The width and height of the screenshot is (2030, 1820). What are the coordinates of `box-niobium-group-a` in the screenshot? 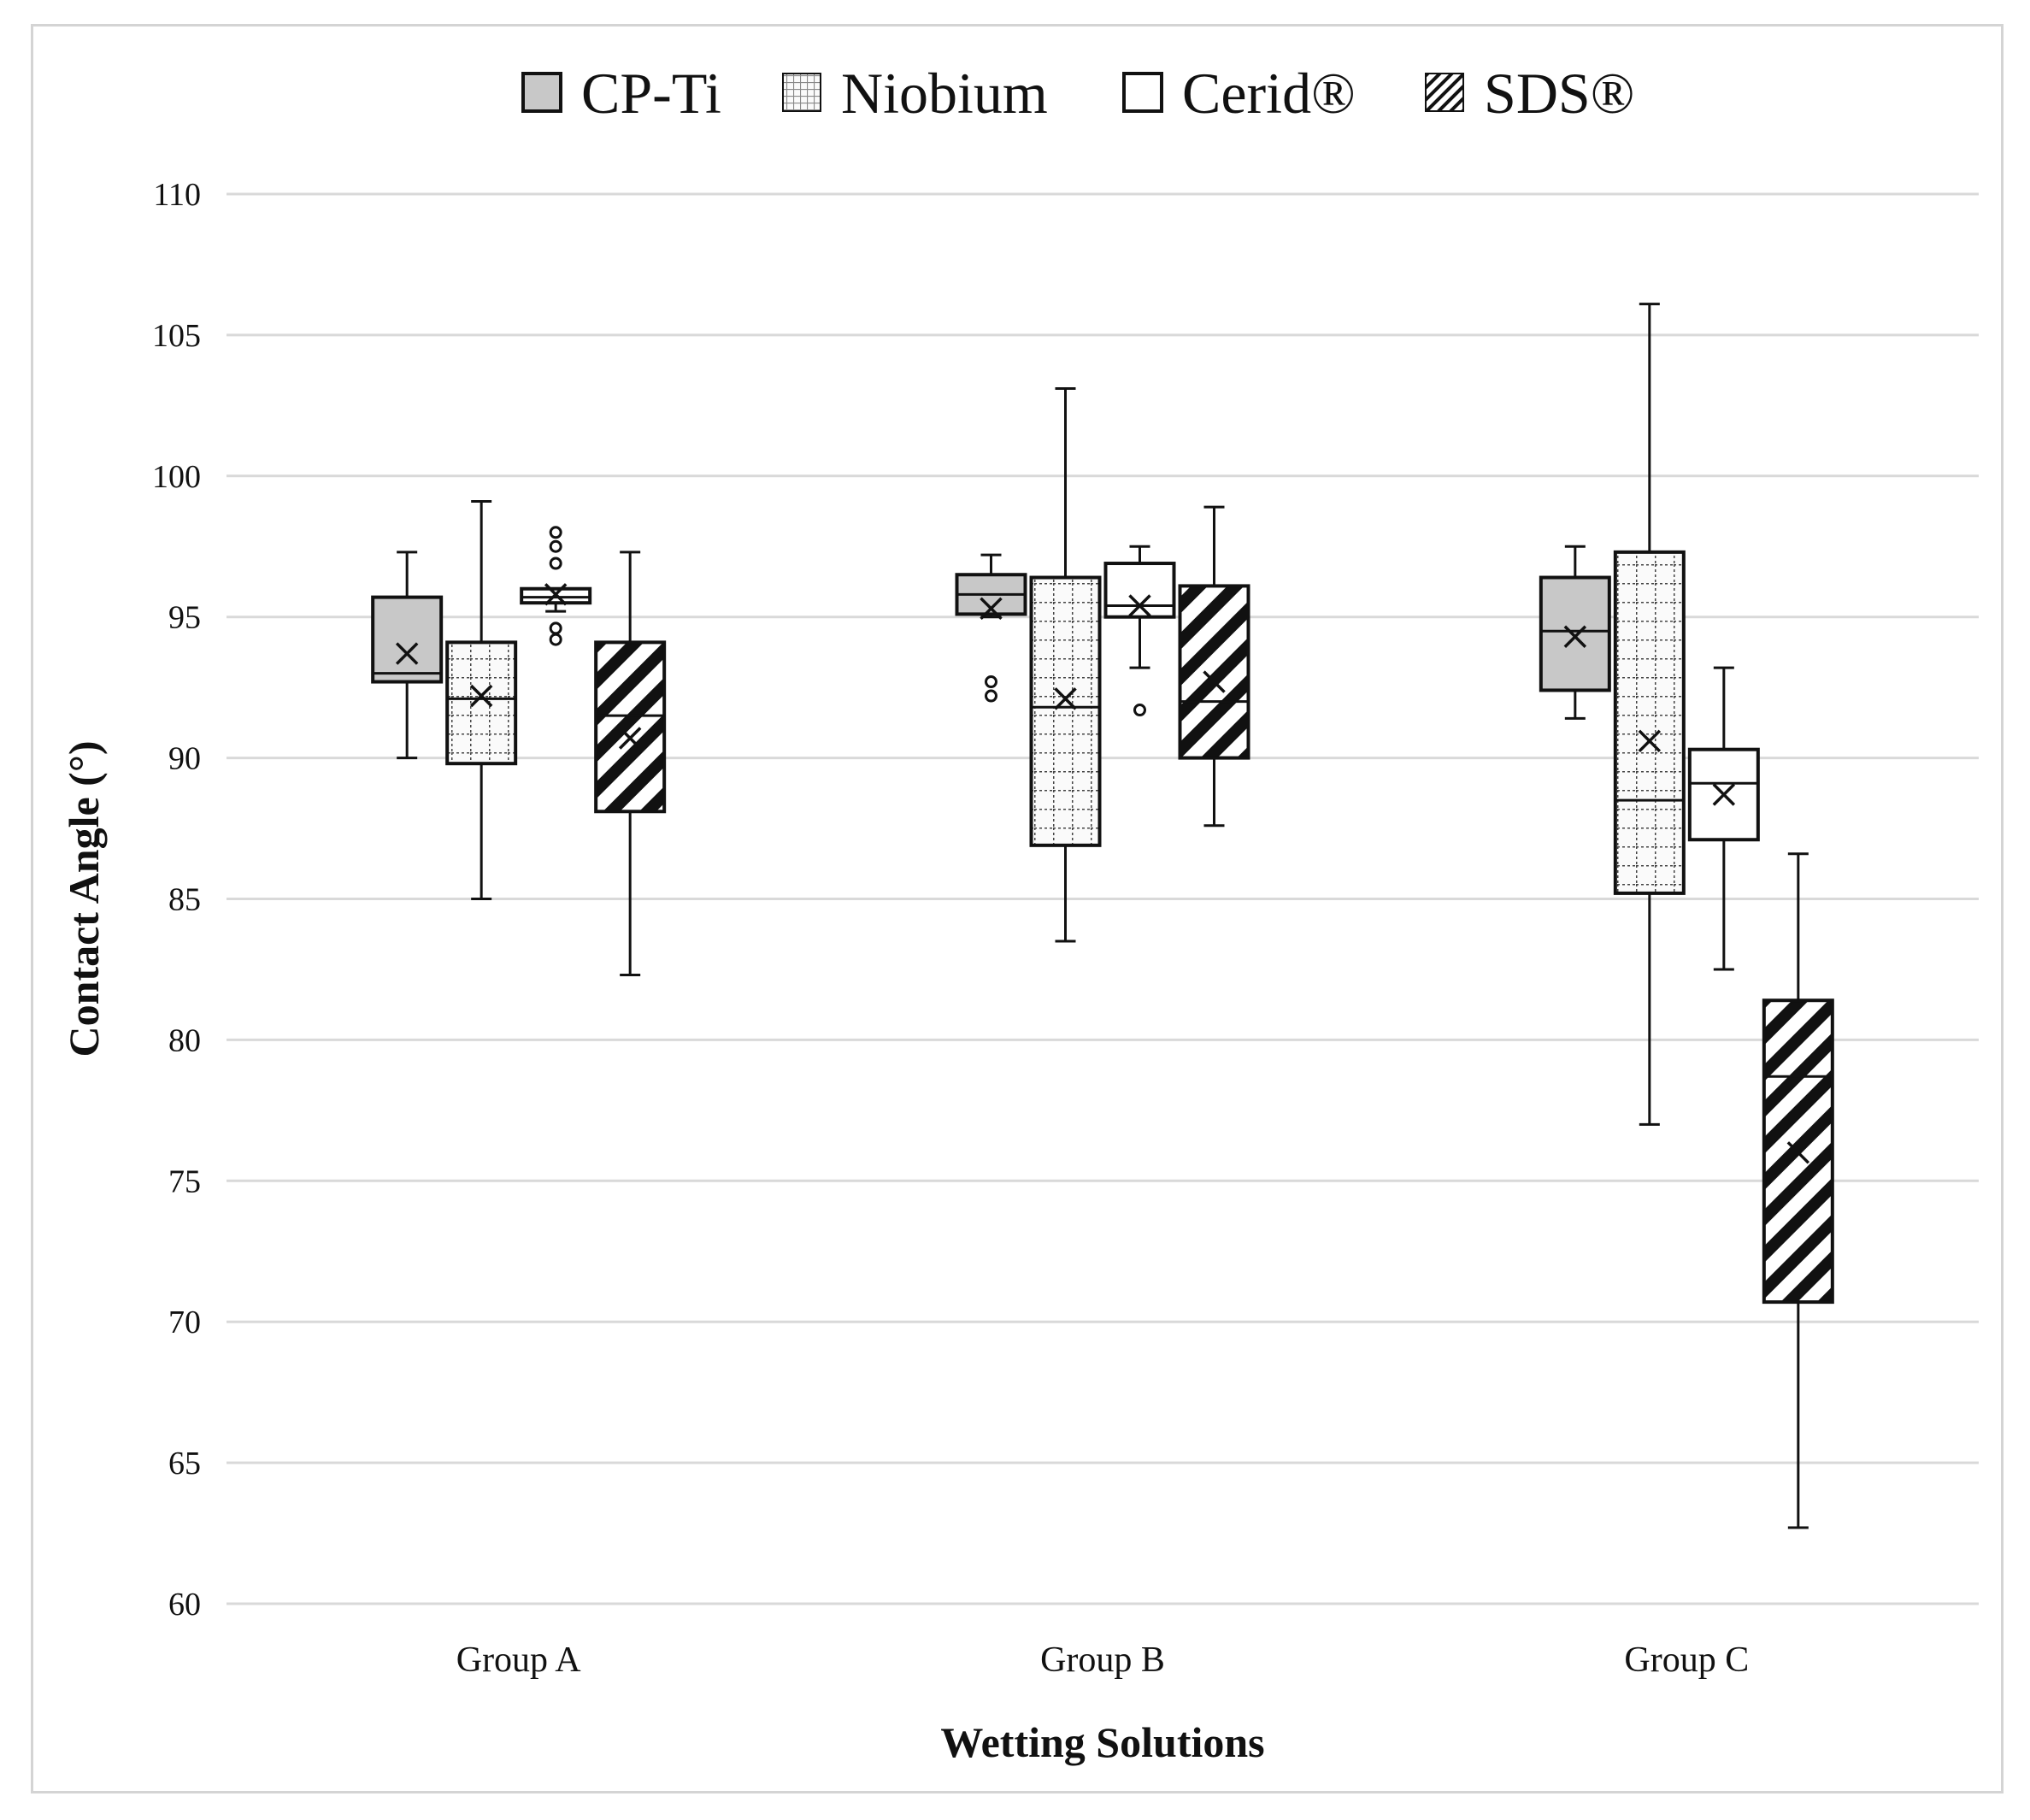 It's located at (482, 700).